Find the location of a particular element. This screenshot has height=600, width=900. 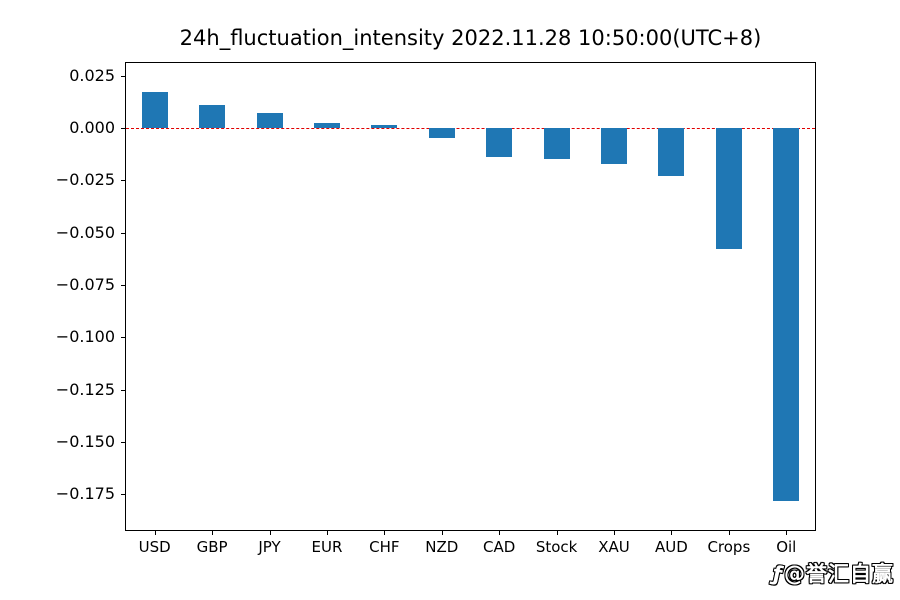

x-tick-label-Stock: Stock is located at coordinates (556, 547).